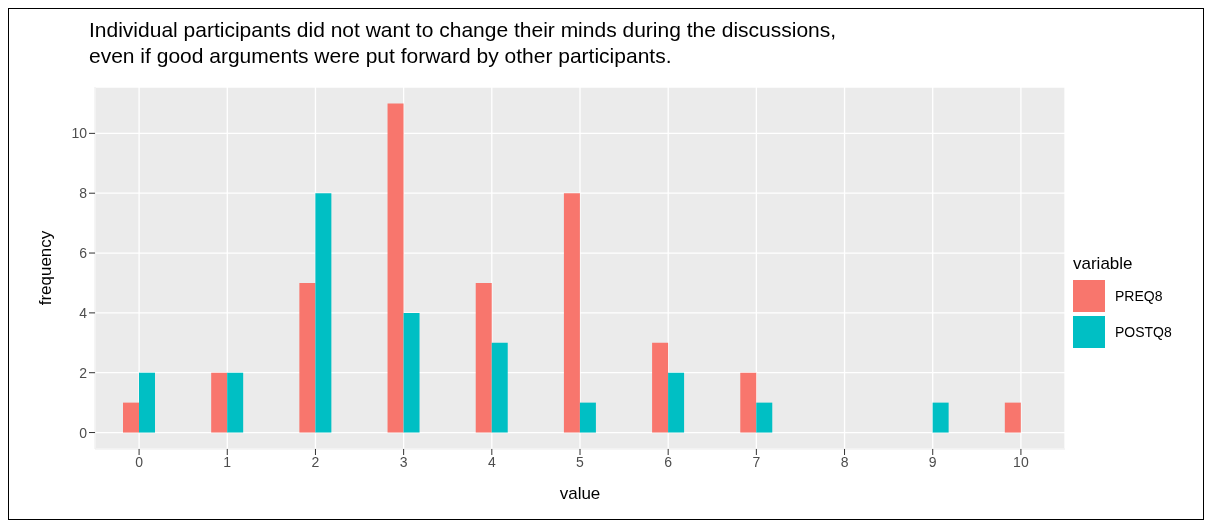  I want to click on x-tick-label: 2, so click(315, 461).